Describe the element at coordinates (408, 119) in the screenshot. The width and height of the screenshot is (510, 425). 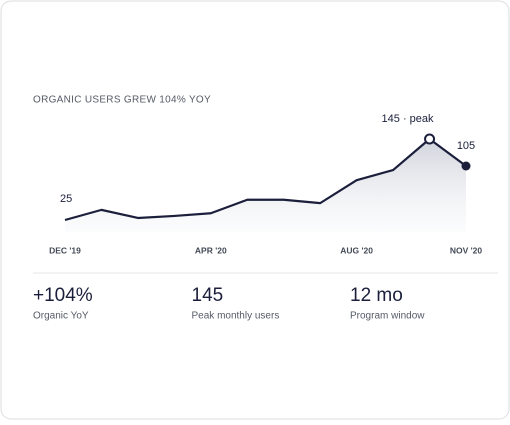
I see `value-label: 145 · peak` at that location.